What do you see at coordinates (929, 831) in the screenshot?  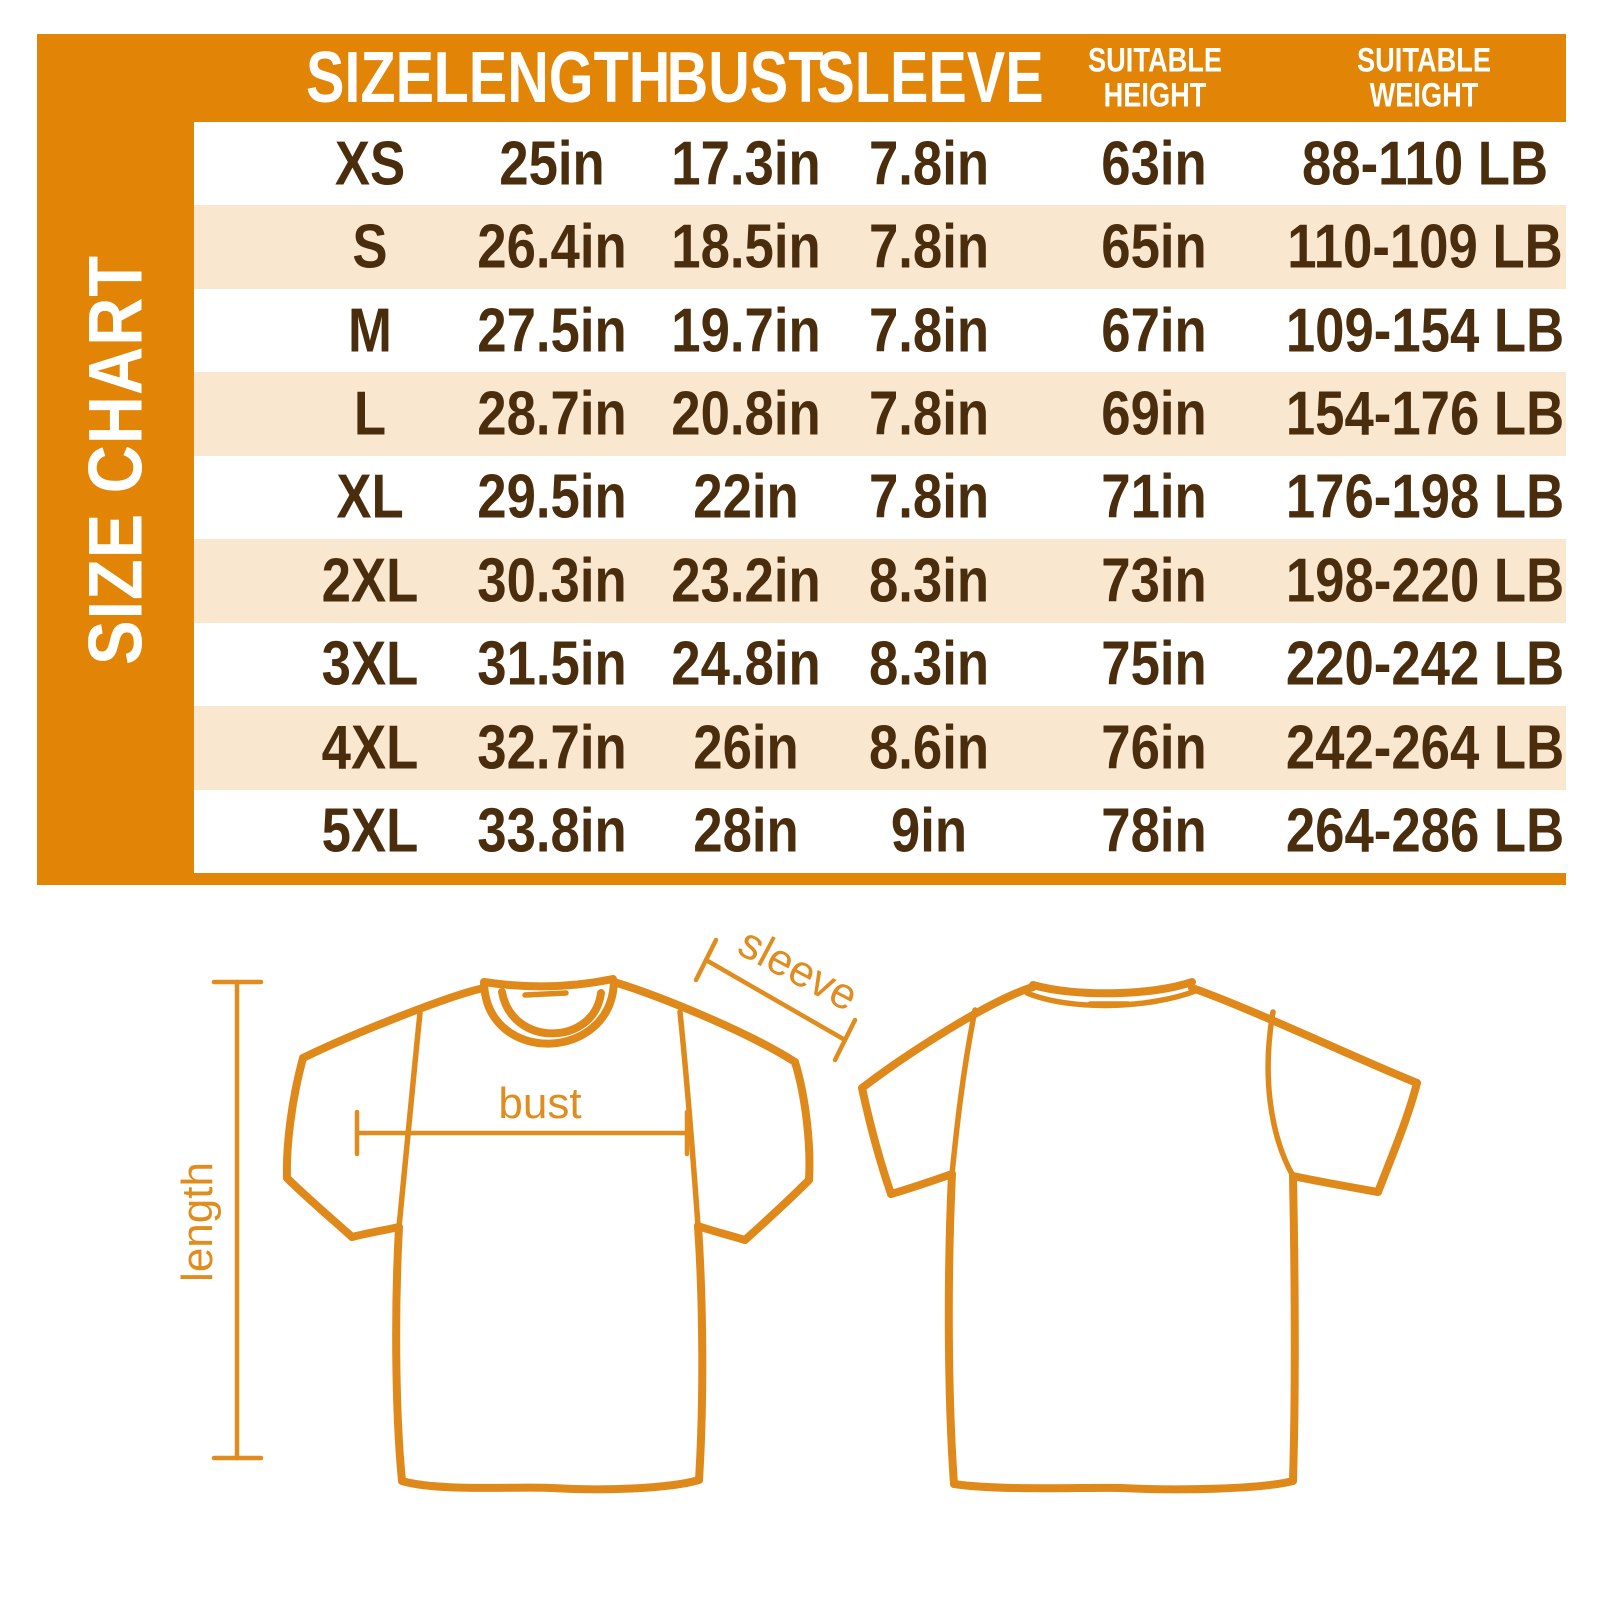 I see `cell-sleeve: 9in` at bounding box center [929, 831].